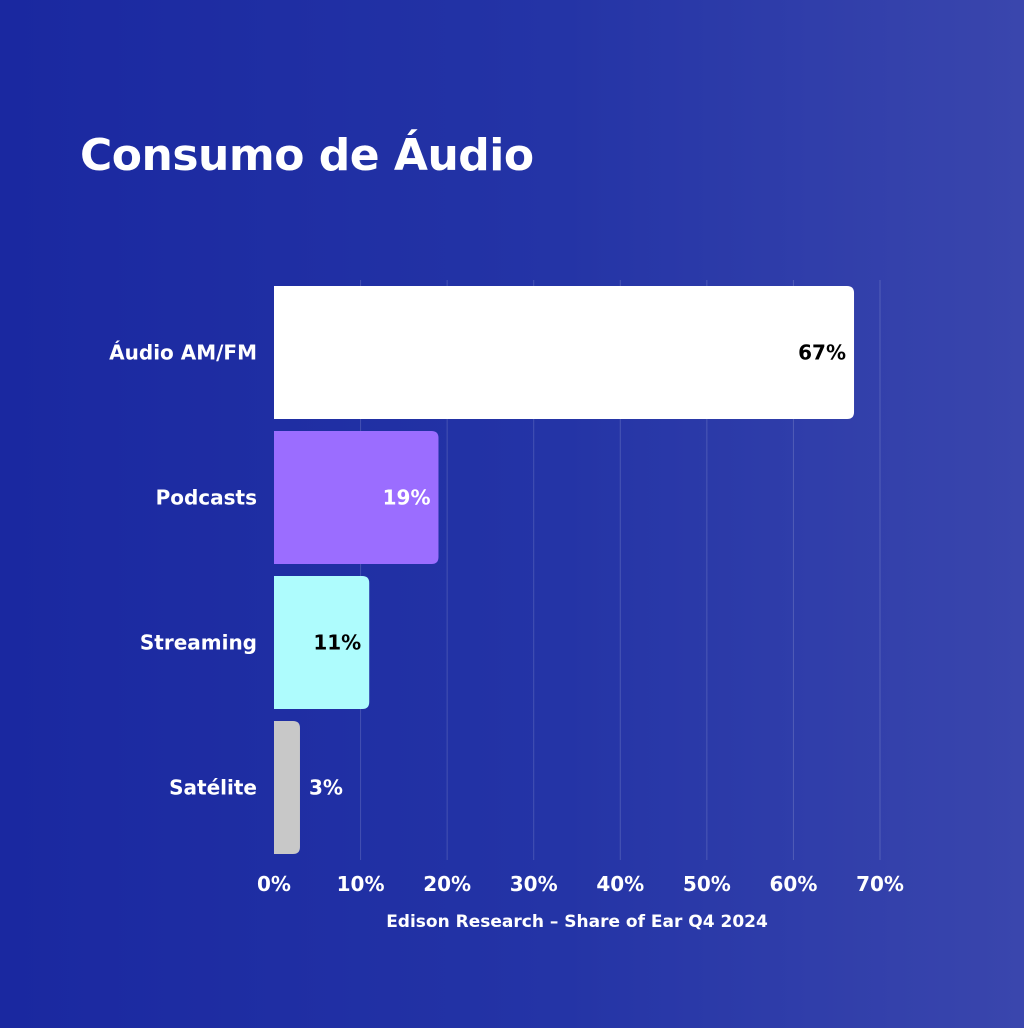 The image size is (1024, 1028). What do you see at coordinates (198, 643) in the screenshot?
I see `category-label: Streaming` at bounding box center [198, 643].